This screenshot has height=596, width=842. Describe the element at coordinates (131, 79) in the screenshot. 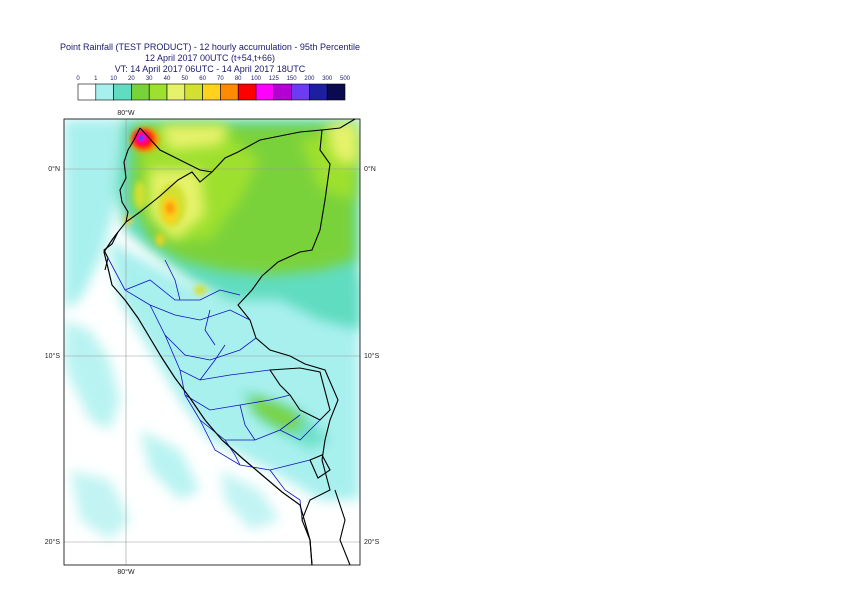

I see `legend-threshold-label: 20` at that location.